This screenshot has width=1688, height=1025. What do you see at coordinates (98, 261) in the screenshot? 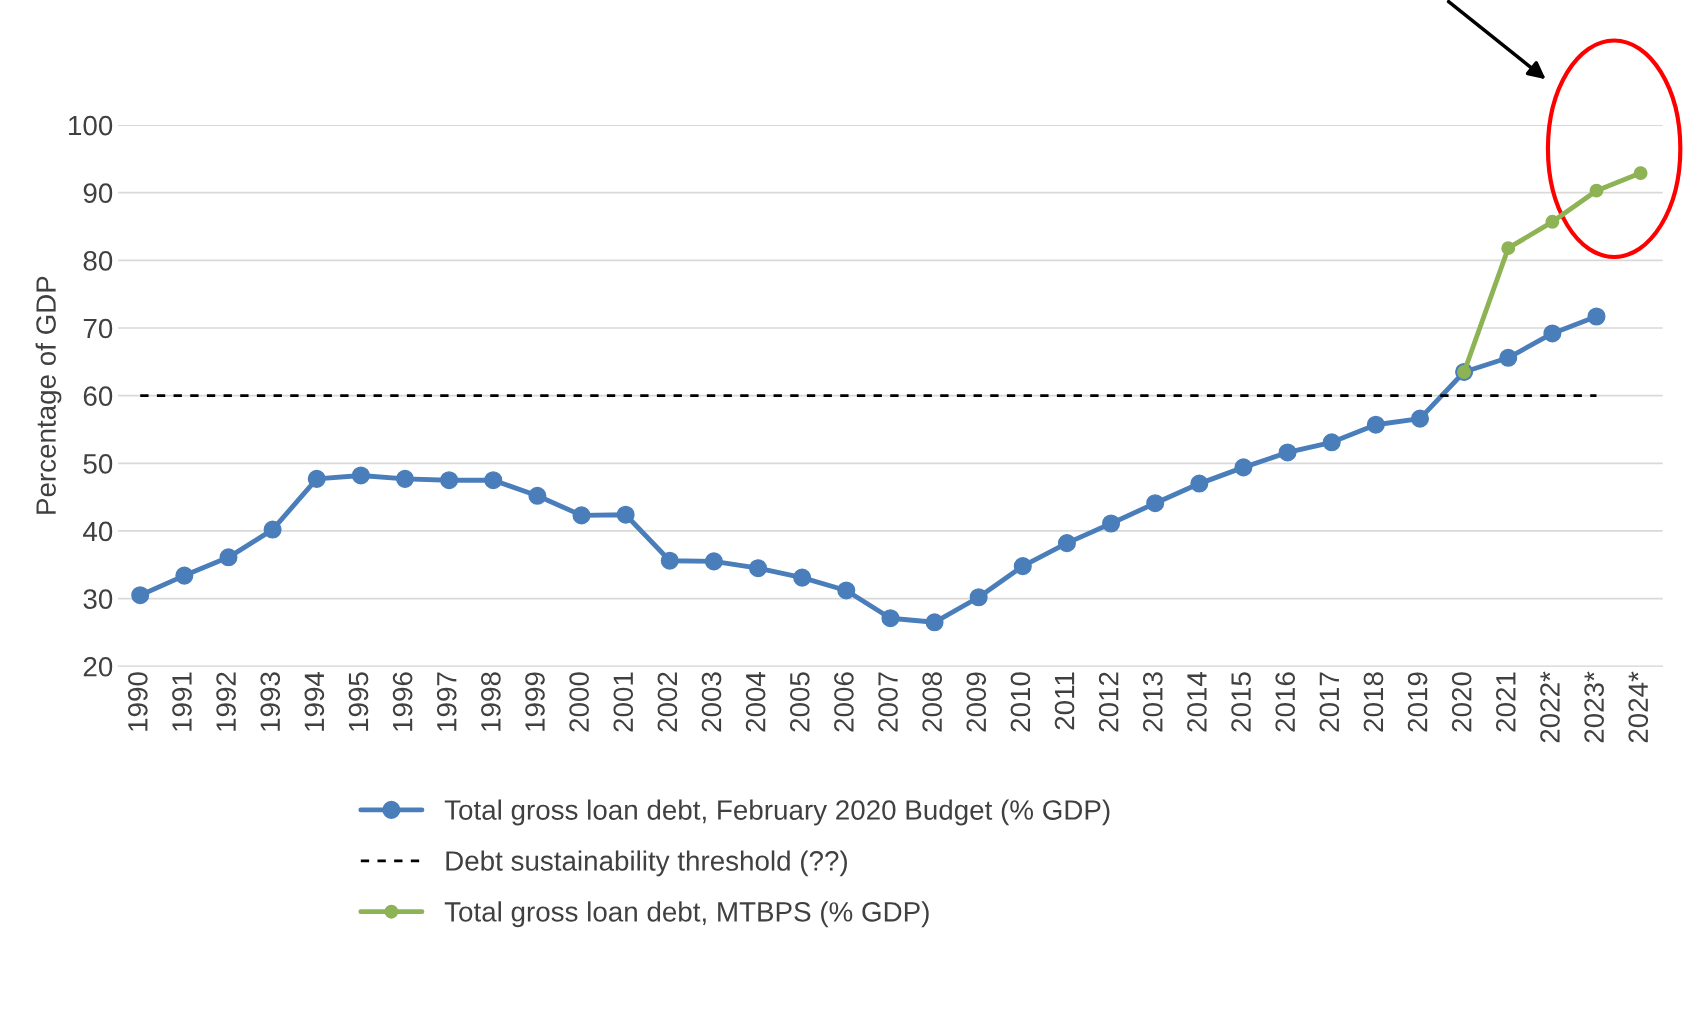
I see `y-tick-label: 80` at bounding box center [98, 261].